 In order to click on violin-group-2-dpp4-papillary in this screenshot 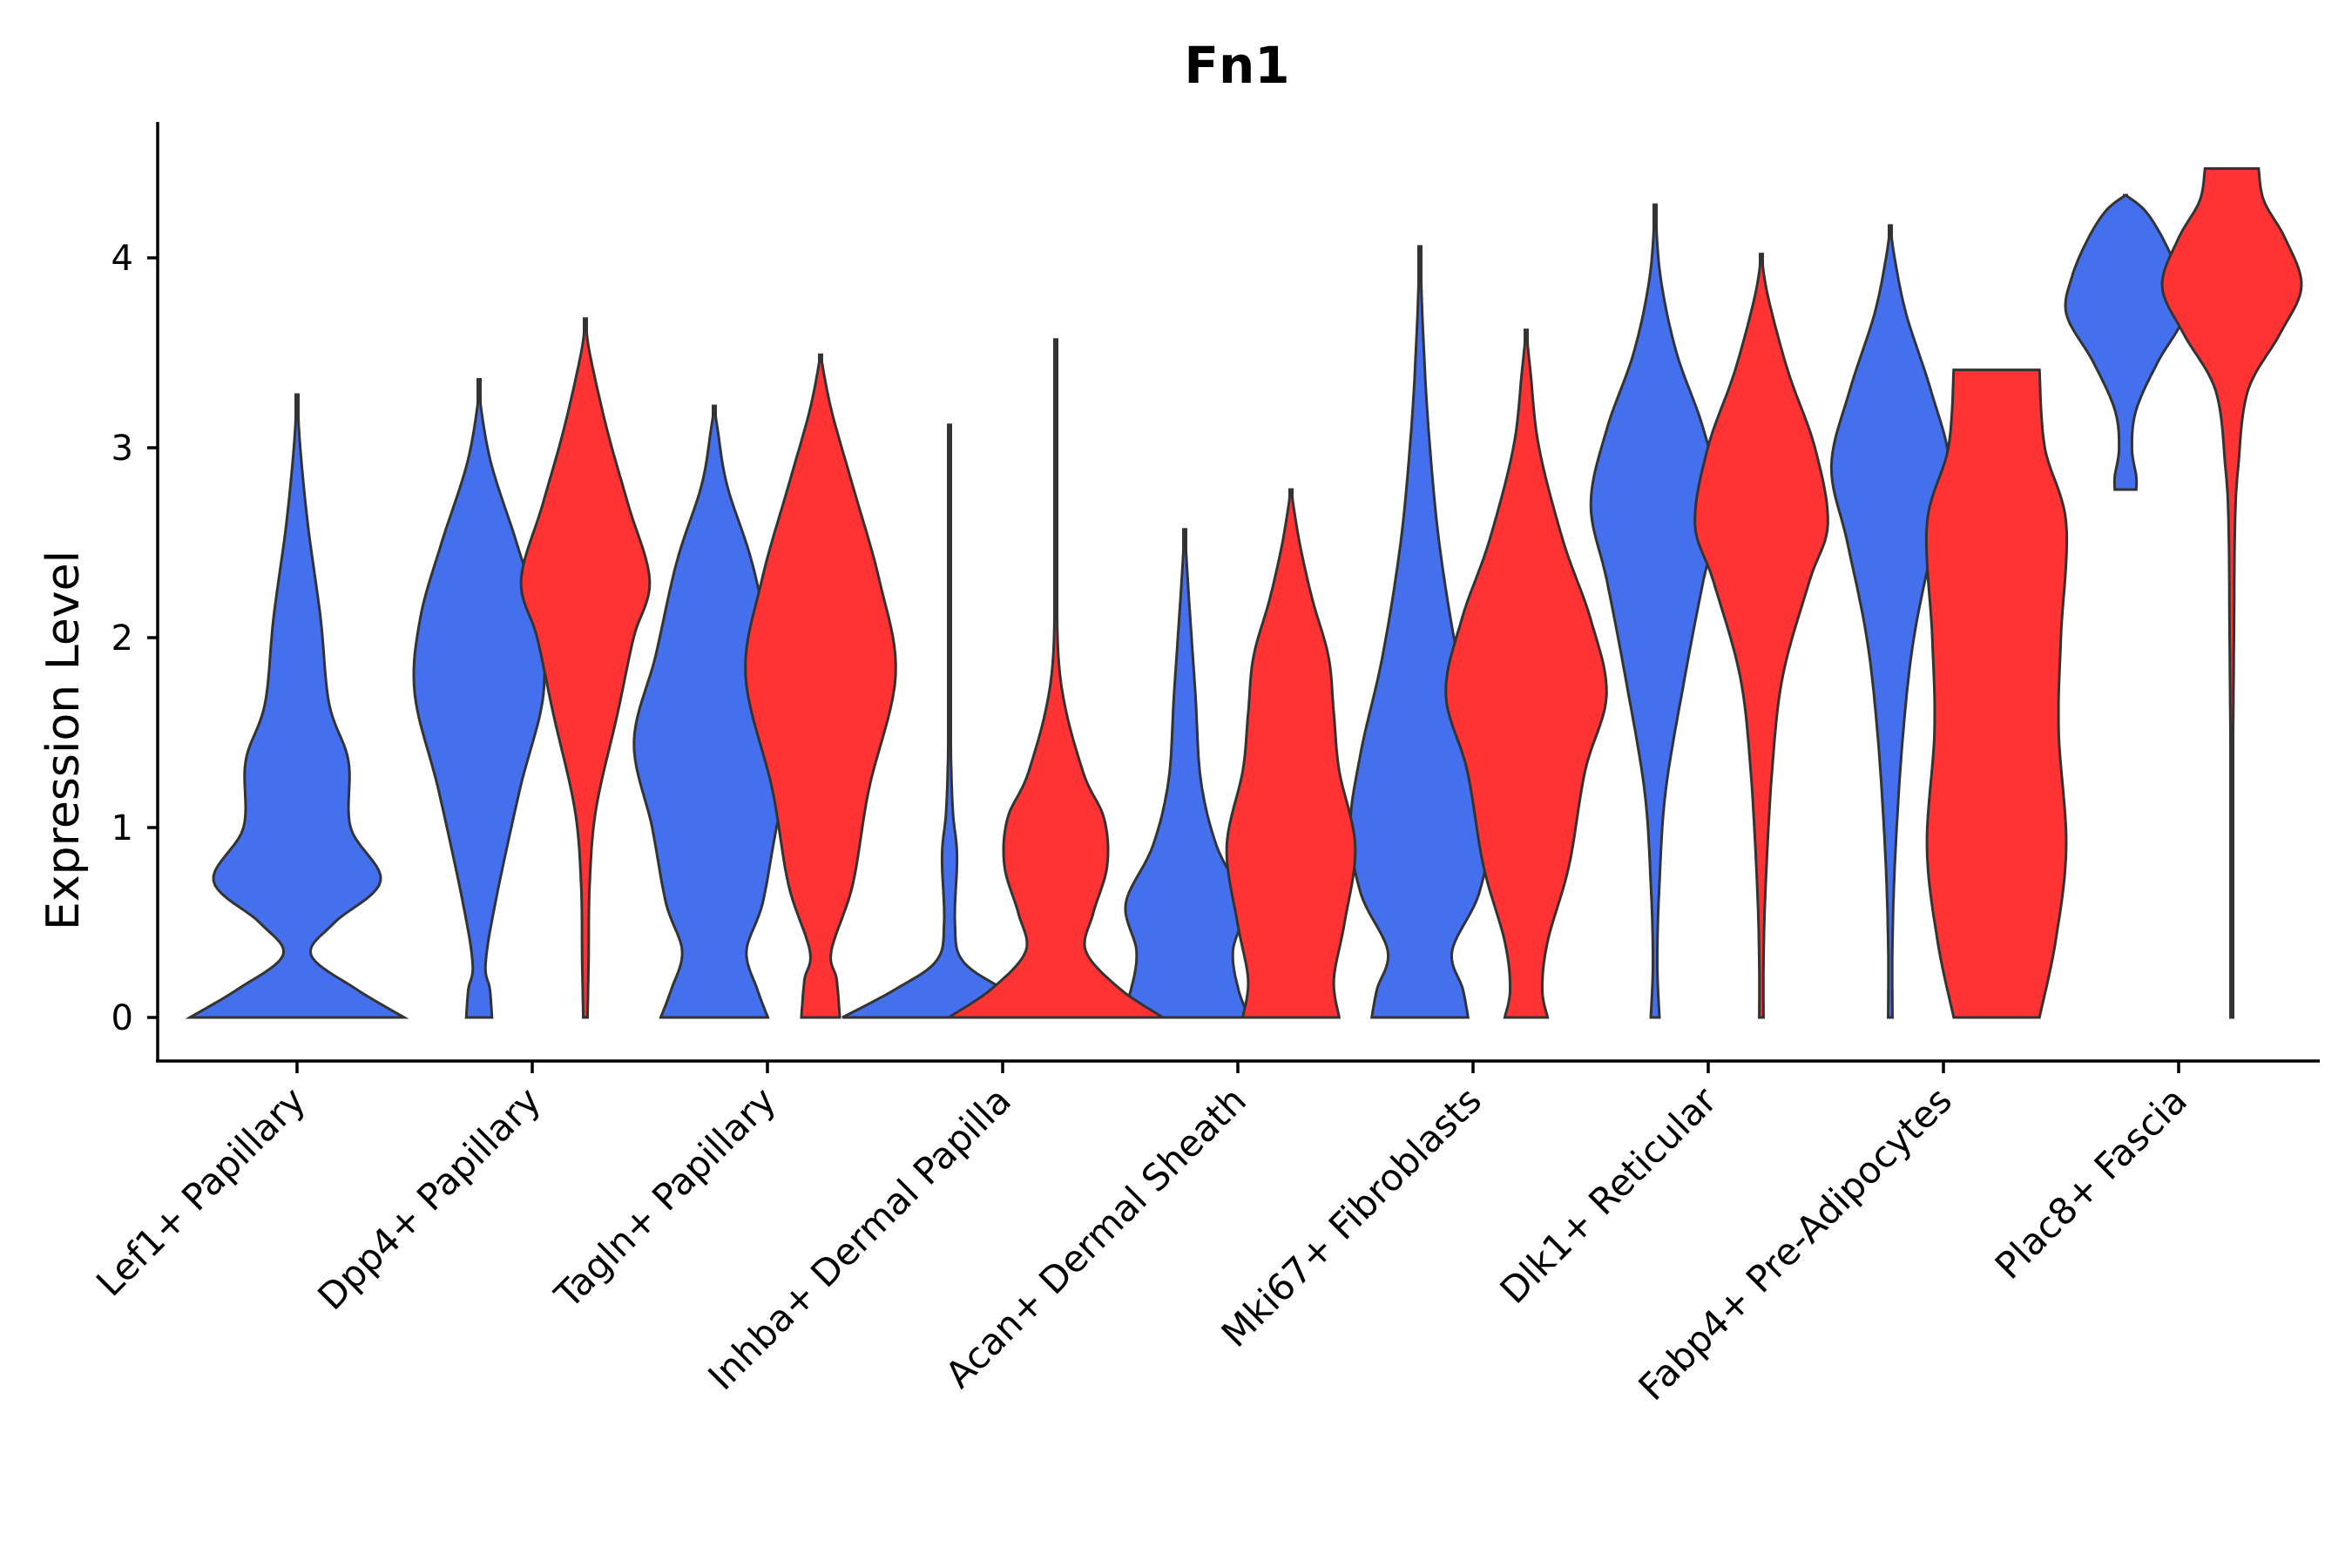, I will do `click(585, 668)`.